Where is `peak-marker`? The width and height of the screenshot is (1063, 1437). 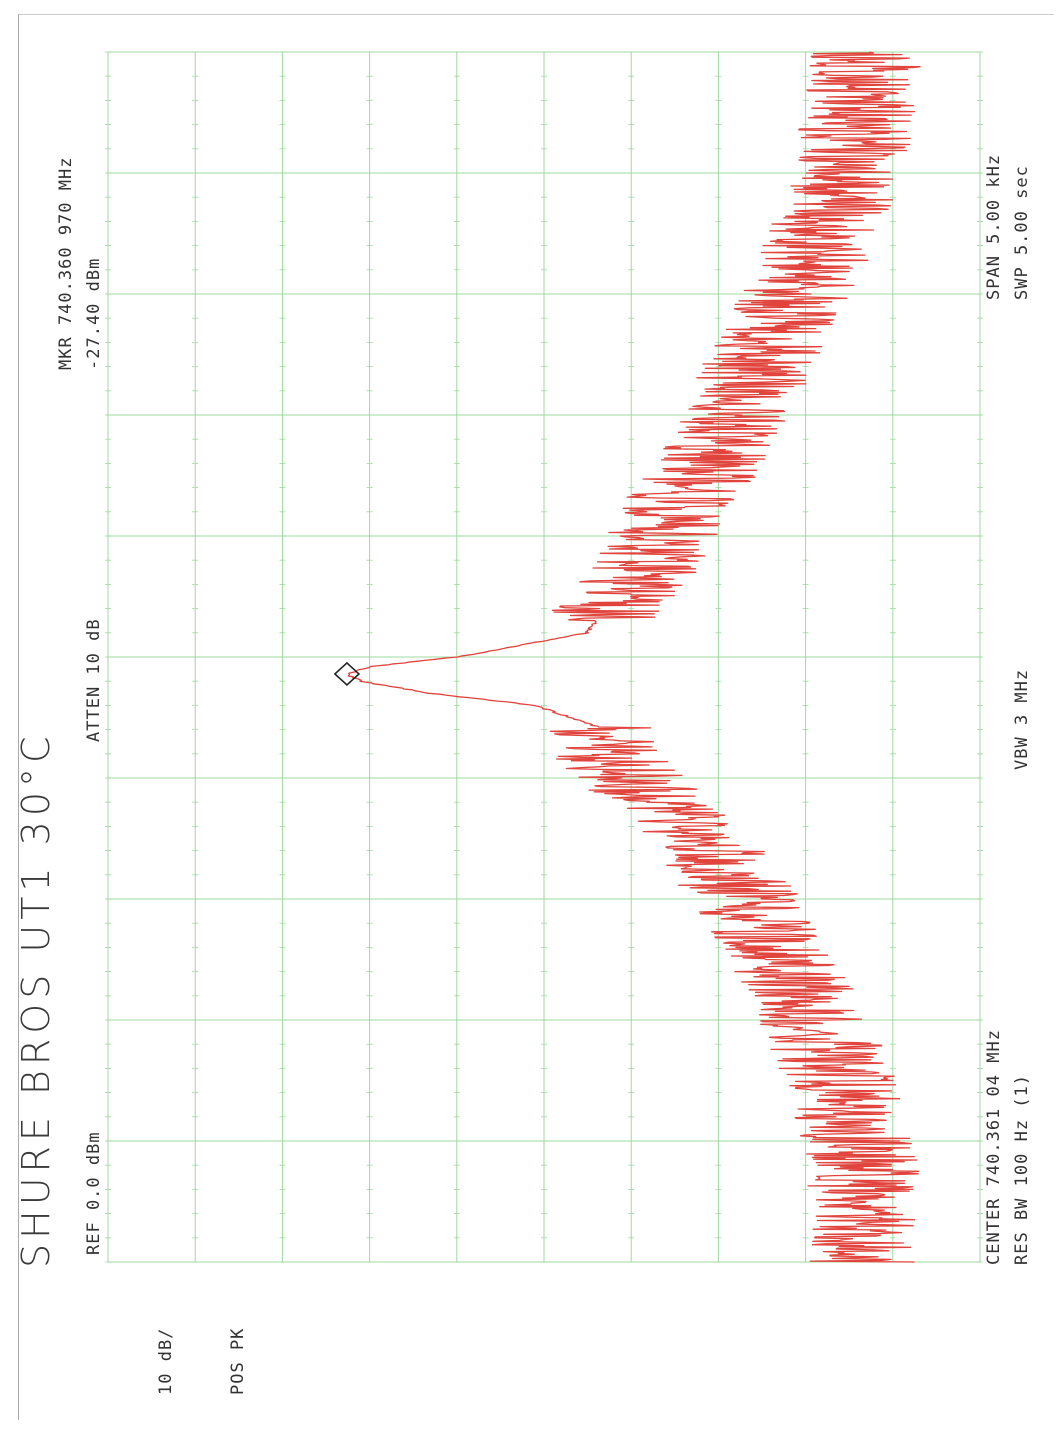 peak-marker is located at coordinates (347, 674).